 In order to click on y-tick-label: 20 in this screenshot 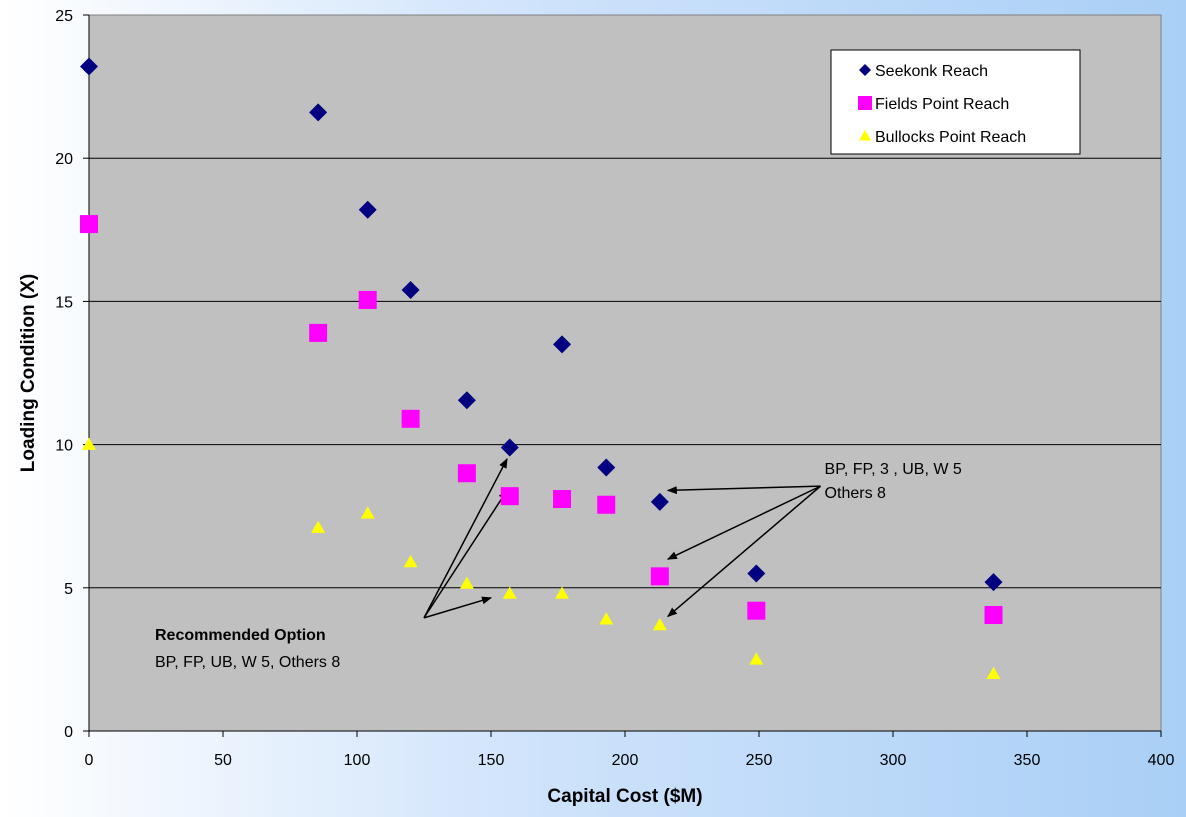, I will do `click(64, 159)`.